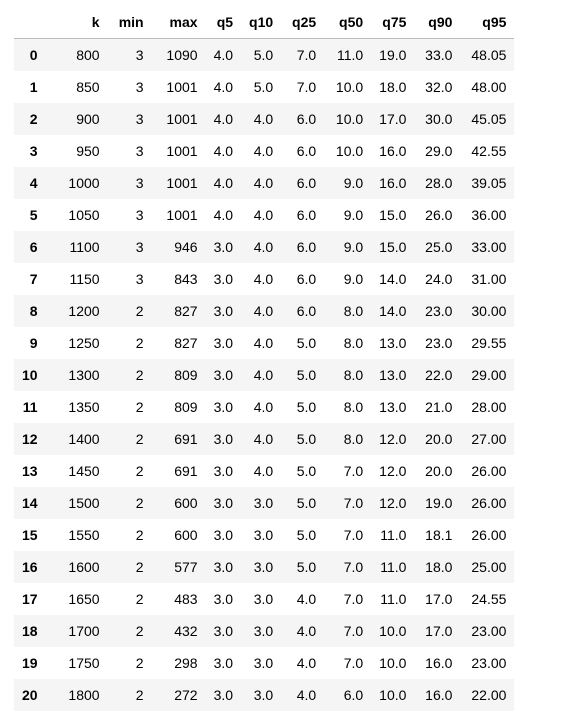  What do you see at coordinates (186, 631) in the screenshot?
I see `cell-max: 432` at bounding box center [186, 631].